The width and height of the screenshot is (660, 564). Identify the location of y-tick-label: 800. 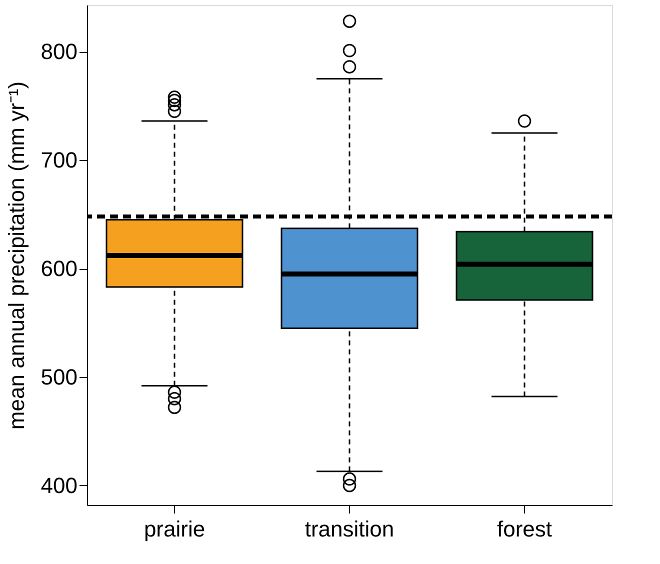
(59, 51).